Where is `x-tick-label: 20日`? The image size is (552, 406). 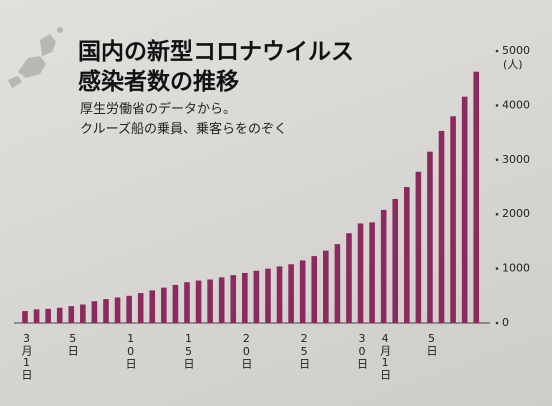
x-tick-label: 20日 is located at coordinates (246, 350).